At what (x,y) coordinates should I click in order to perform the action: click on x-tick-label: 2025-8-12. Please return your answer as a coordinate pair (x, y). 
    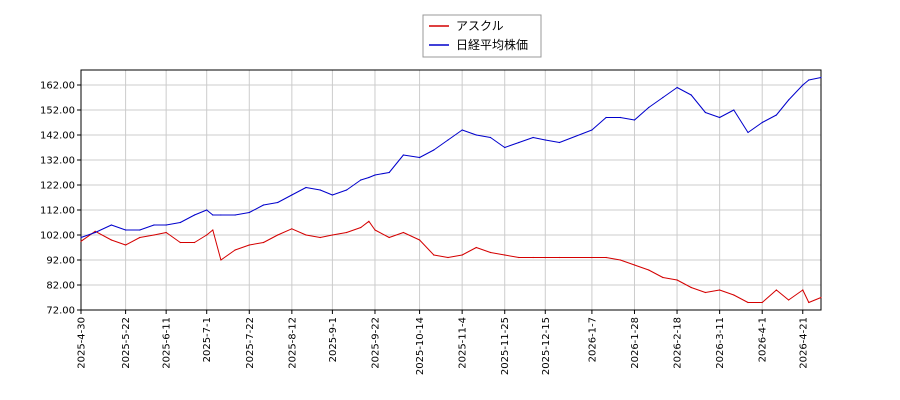
    Looking at the image, I should click on (292, 343).